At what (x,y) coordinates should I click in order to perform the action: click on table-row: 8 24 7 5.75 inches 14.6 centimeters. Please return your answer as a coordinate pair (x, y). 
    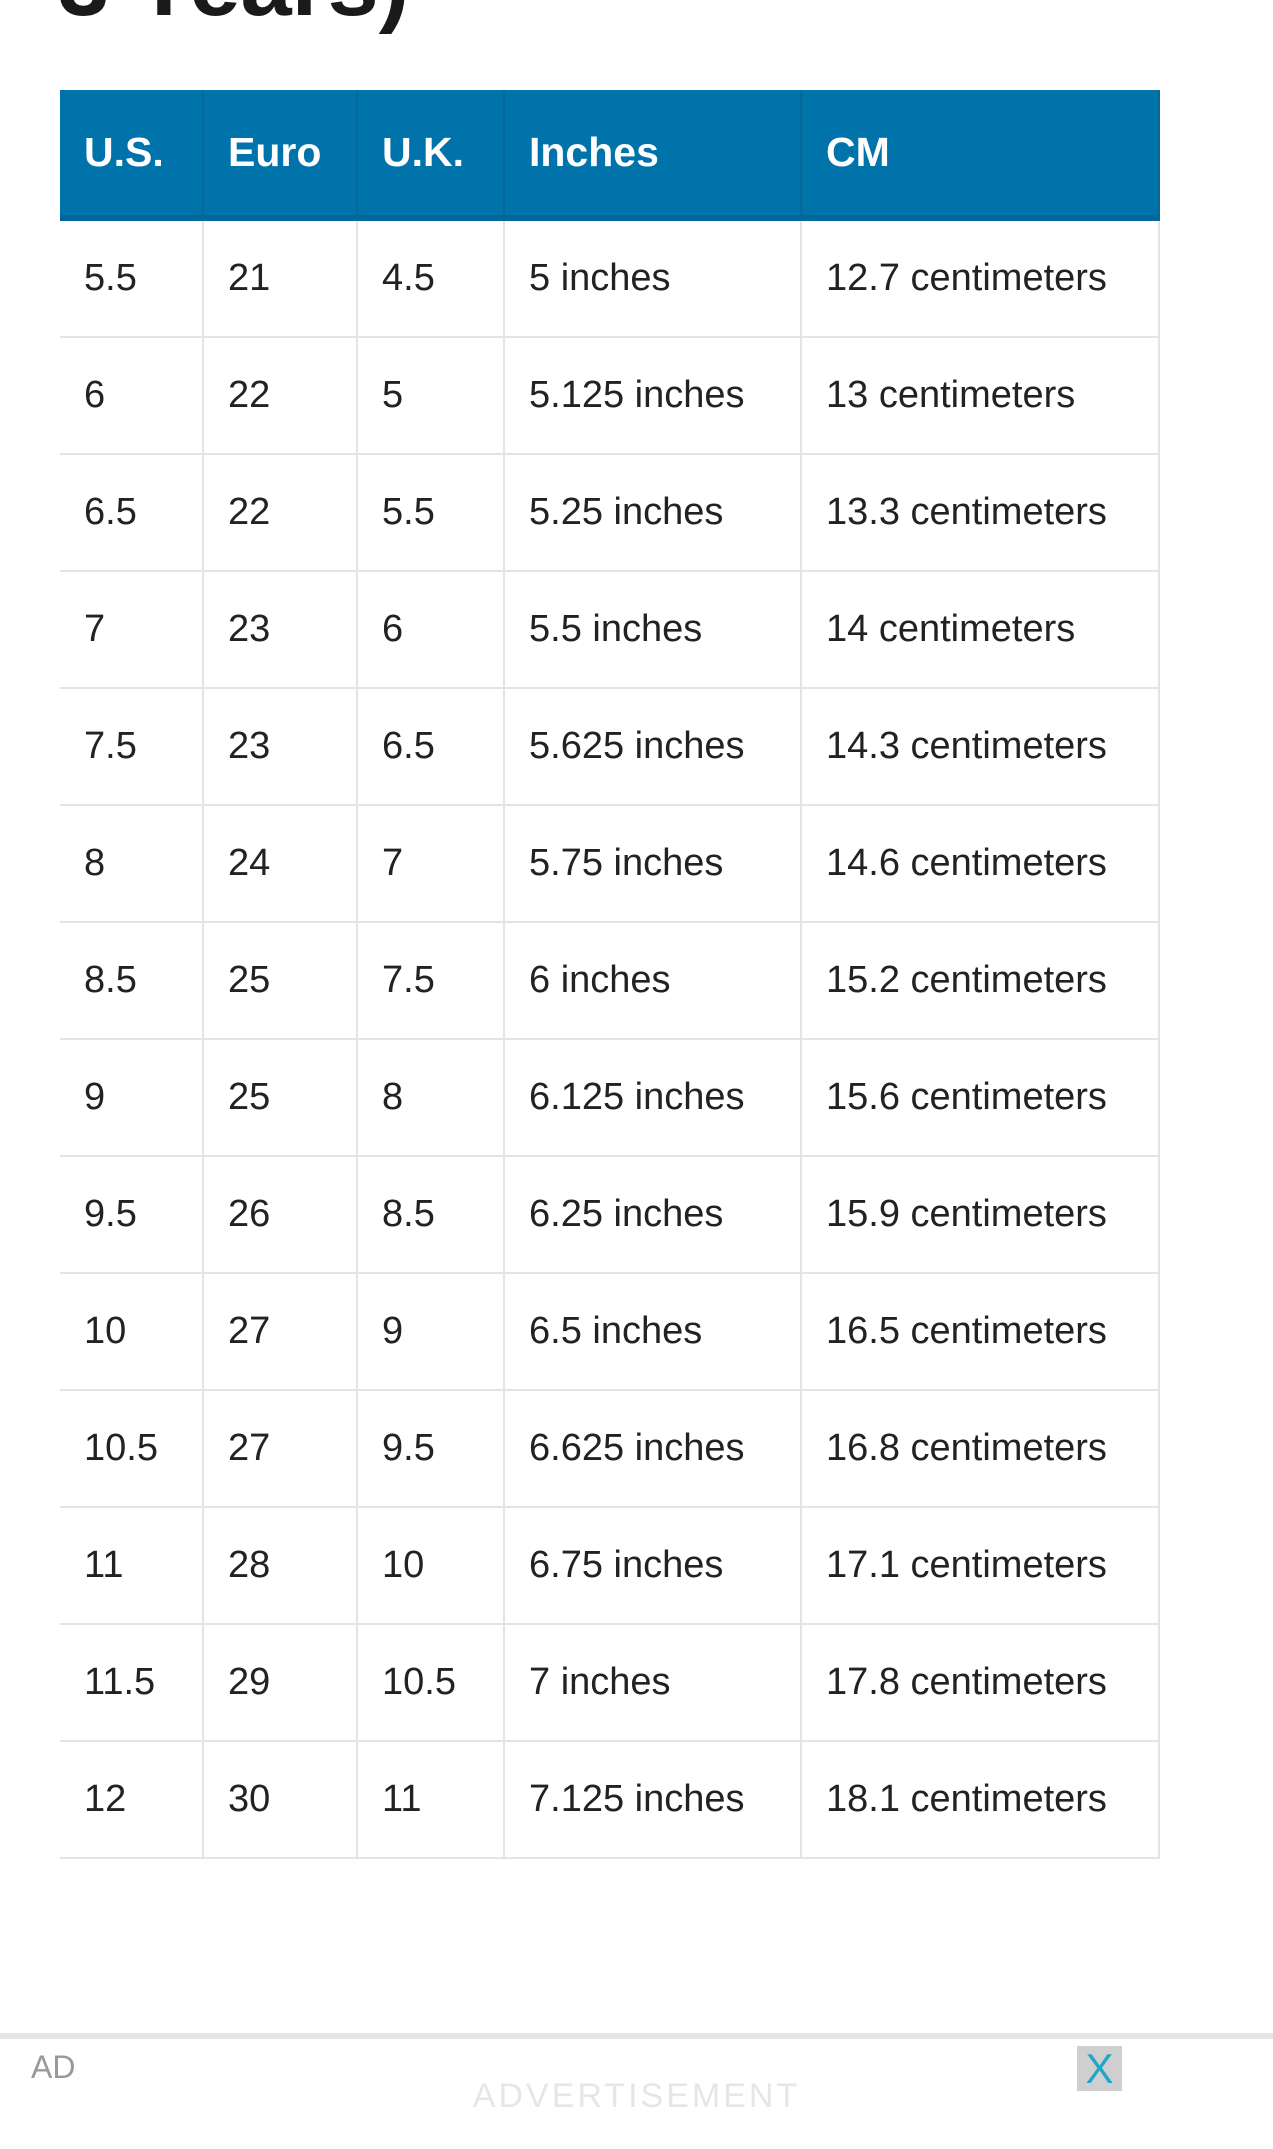
    Looking at the image, I should click on (610, 864).